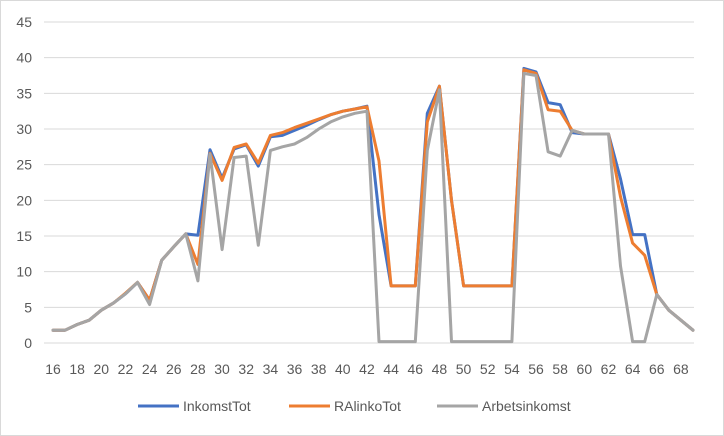 The image size is (724, 436). Describe the element at coordinates (53, 369) in the screenshot. I see `x-tick-label: 16` at that location.